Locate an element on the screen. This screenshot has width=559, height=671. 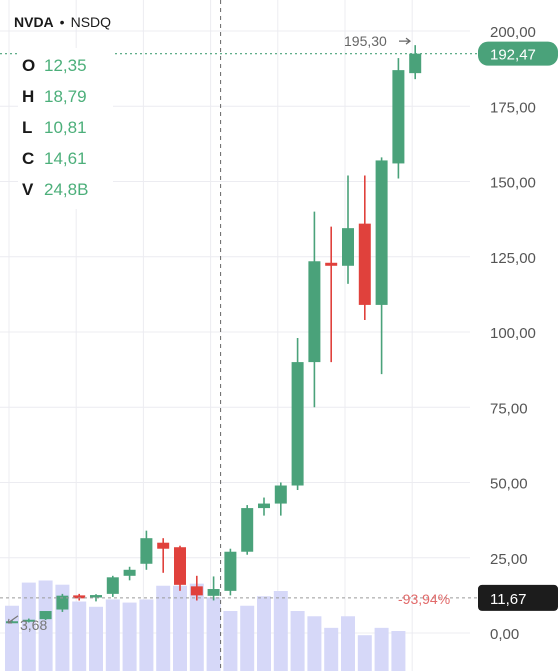
ohlc-volume: V 24,8B is located at coordinates (65, 189).